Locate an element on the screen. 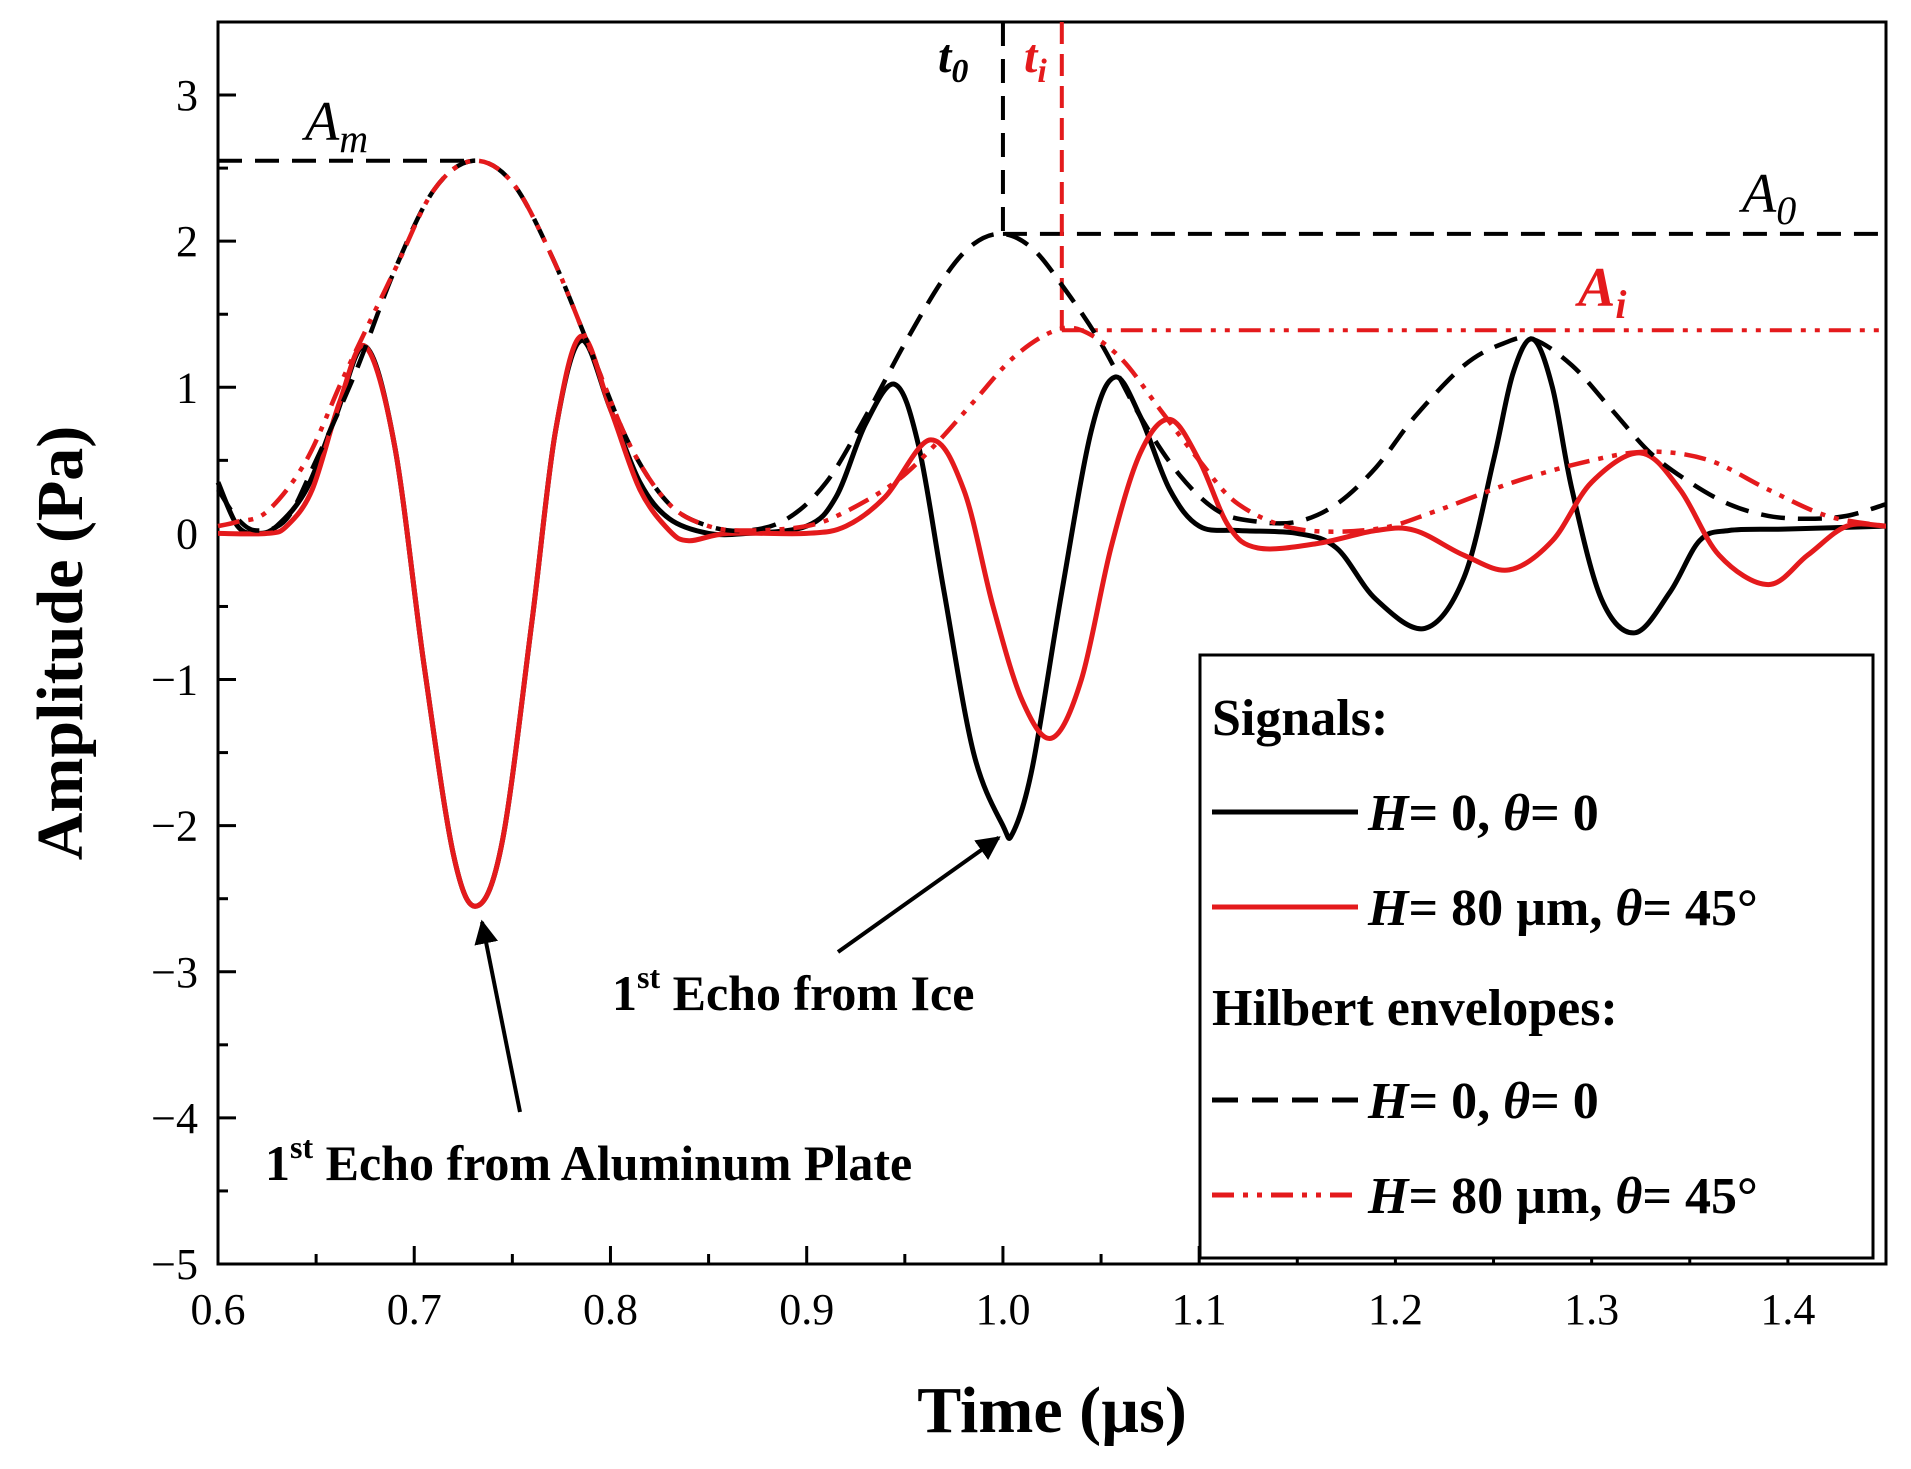  legend-label-signal-red: H= 80 µm, θ= 45° is located at coordinates (1562, 908).